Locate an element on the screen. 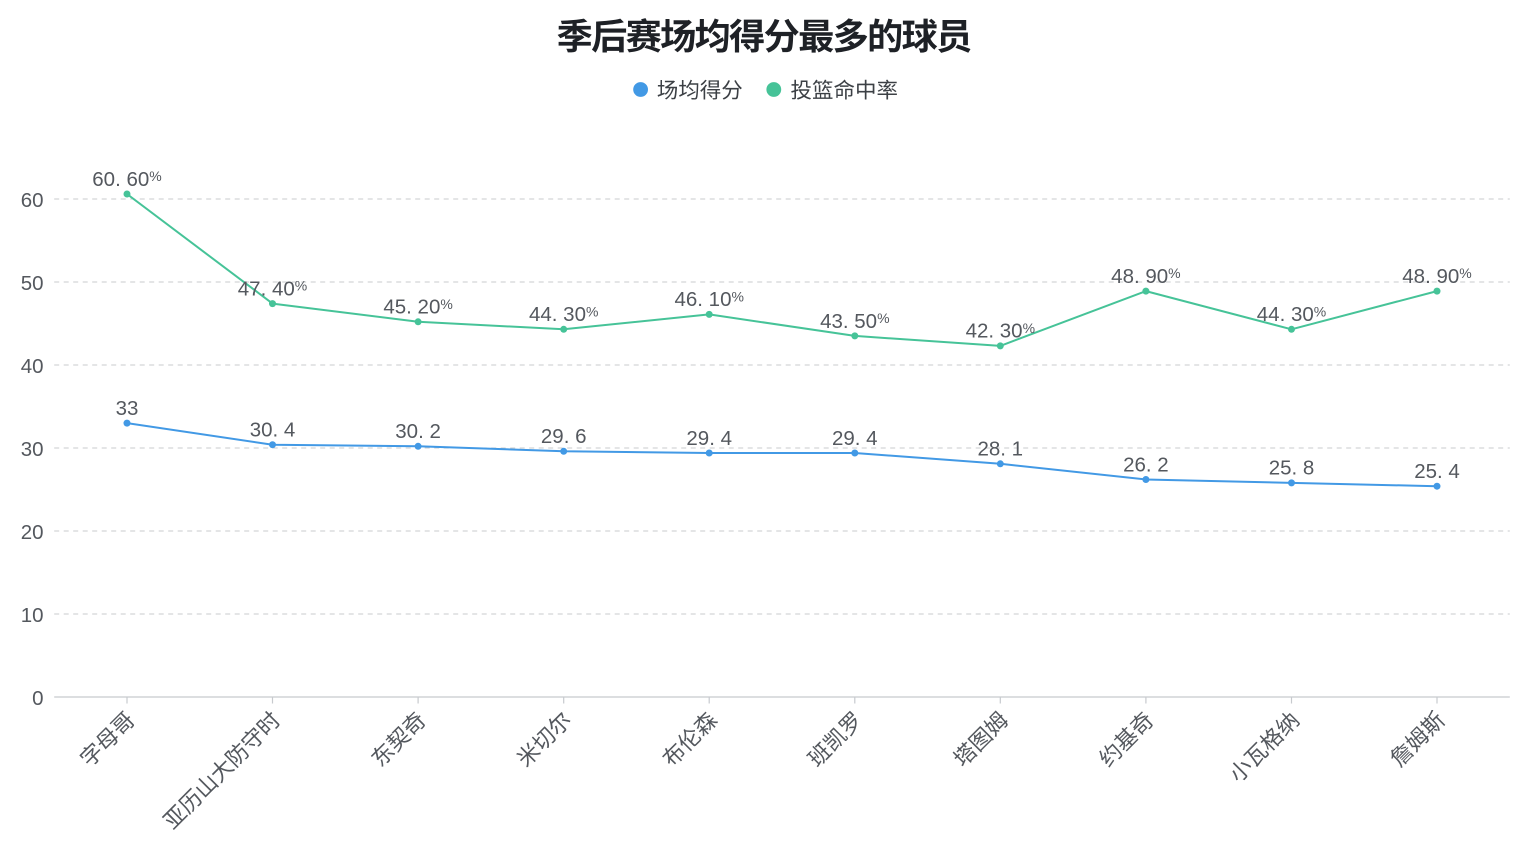 The image size is (1526, 850). svg-text: 60 is located at coordinates (32, 200).